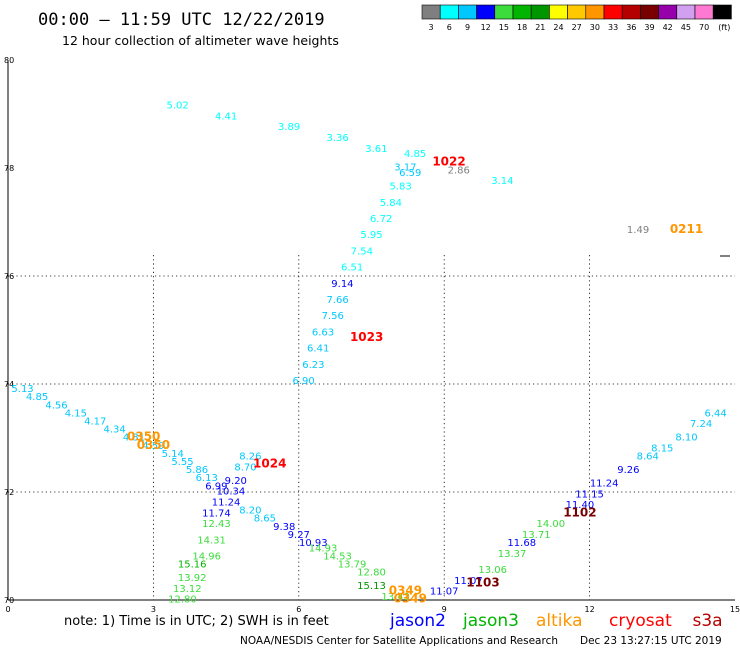  What do you see at coordinates (173, 454) in the screenshot?
I see `wave-height-label: 5.14` at bounding box center [173, 454].